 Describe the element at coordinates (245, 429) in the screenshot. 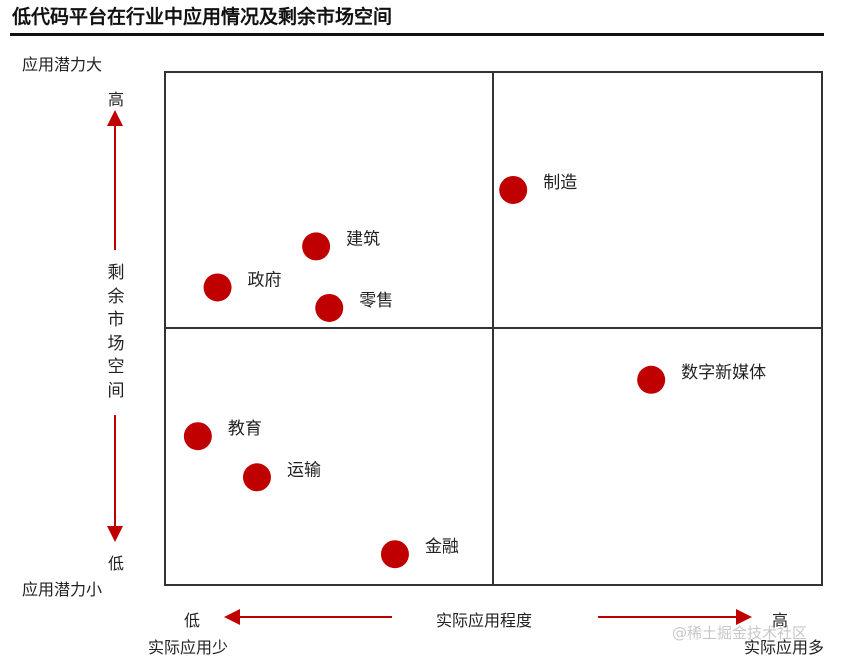

I see `data-point-label: 教育` at that location.